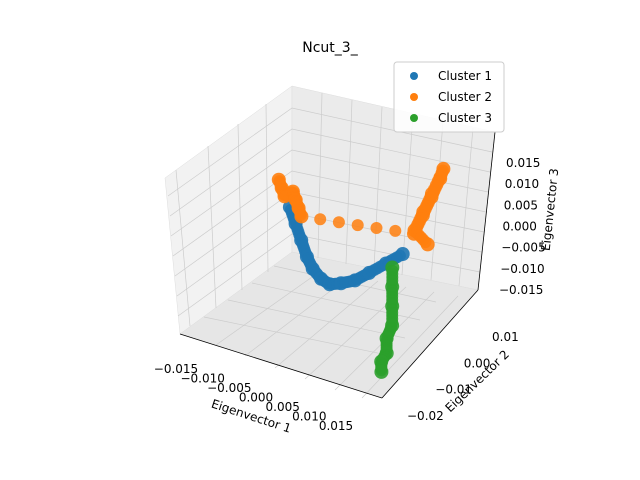  I want to click on z-axis-line, so click(486, 211).